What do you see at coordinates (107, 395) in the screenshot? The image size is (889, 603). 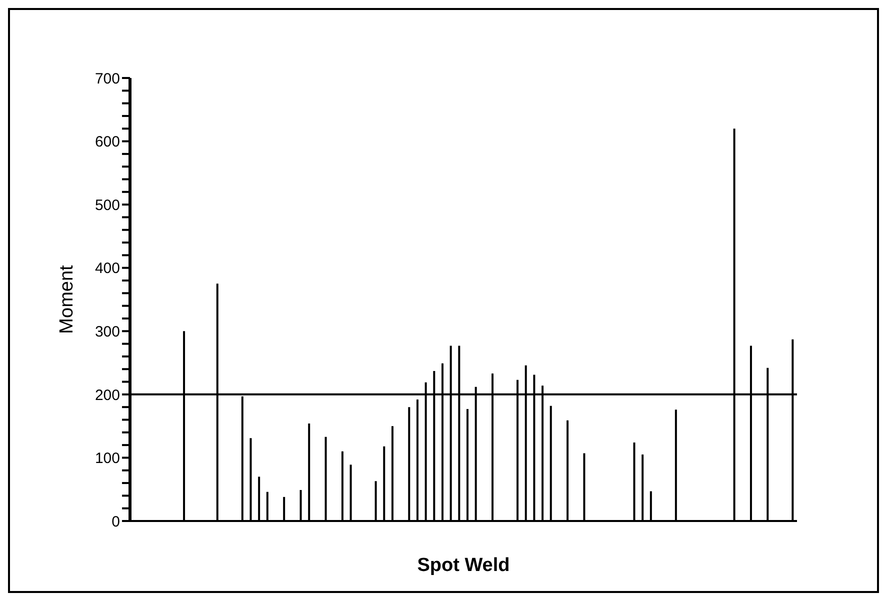 I see `y-tick-label: 200` at bounding box center [107, 395].